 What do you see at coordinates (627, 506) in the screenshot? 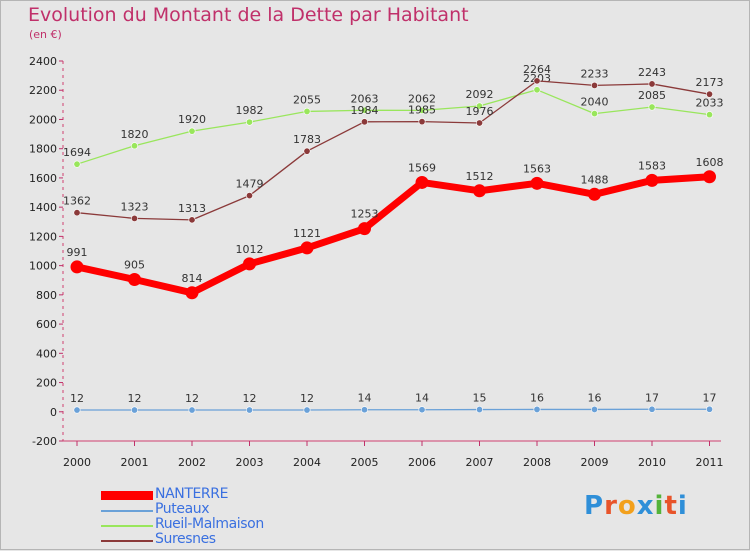
I see `logo-letter: o` at bounding box center [627, 506].